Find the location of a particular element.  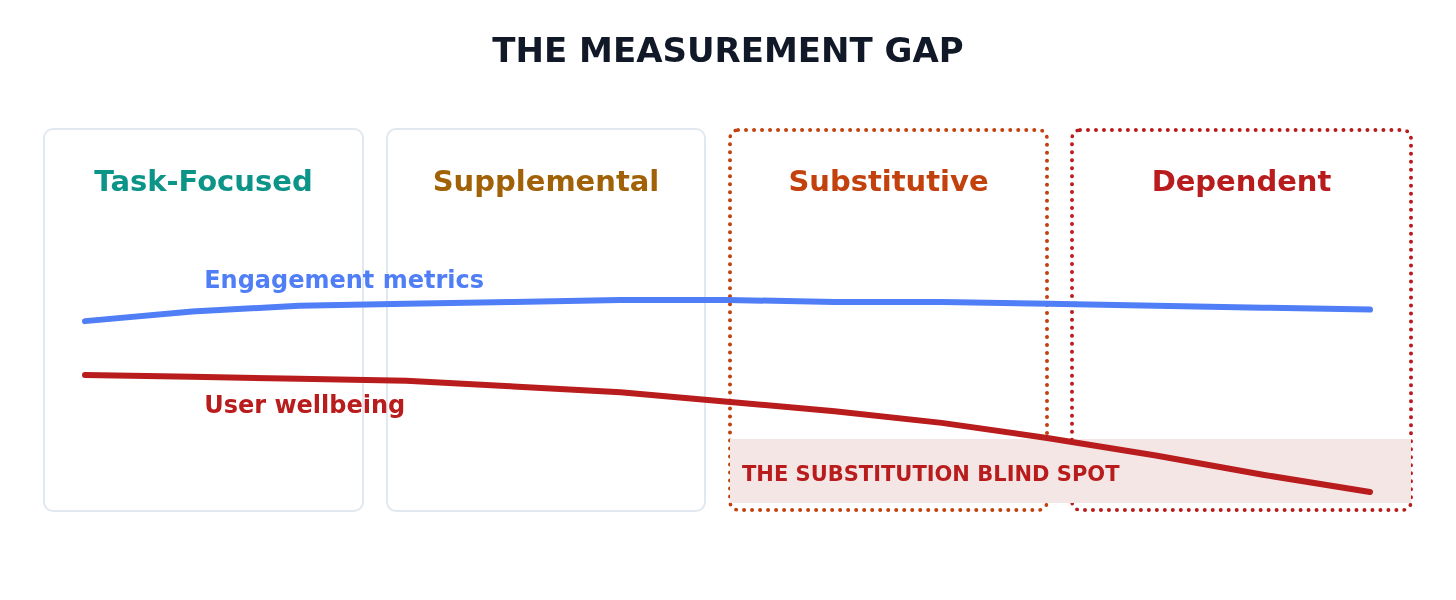

text: Substitutive is located at coordinates (888, 181).